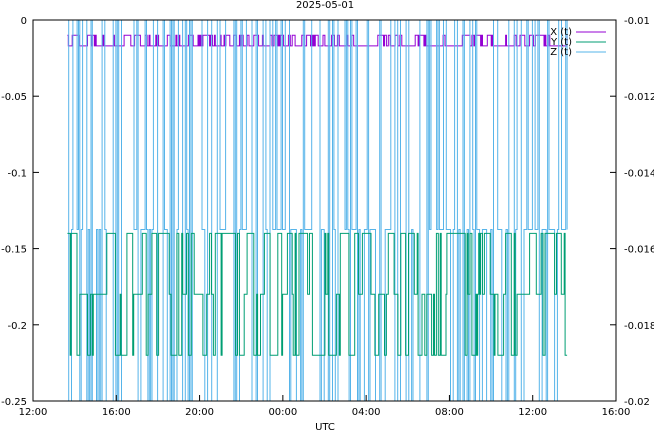  Describe the element at coordinates (639, 97) in the screenshot. I see `y2-tick-label: -0.012` at that location.